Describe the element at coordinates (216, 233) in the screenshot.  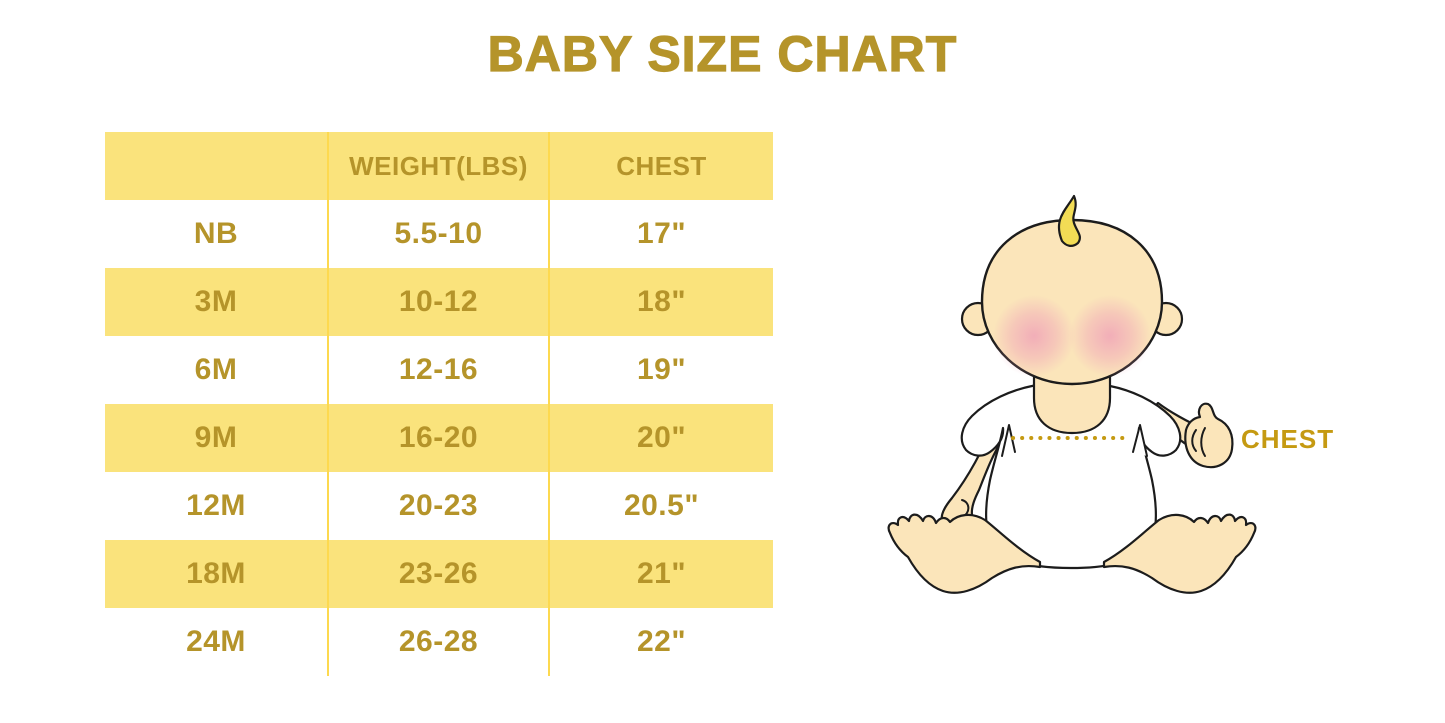
I see `table-row-nb-size: NB` at that location.